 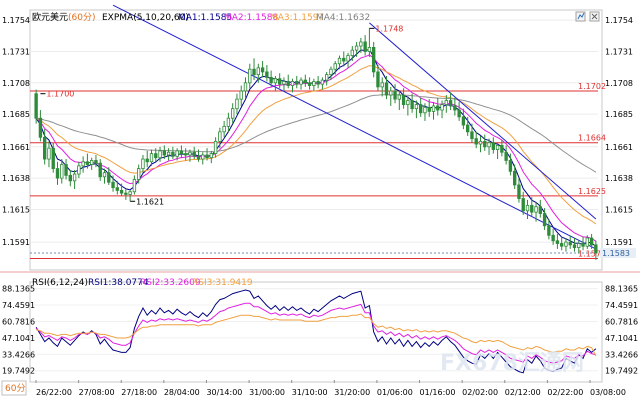 What do you see at coordinates (16, 51) in the screenshot?
I see `price-tick-left: 1.1731` at bounding box center [16, 51].